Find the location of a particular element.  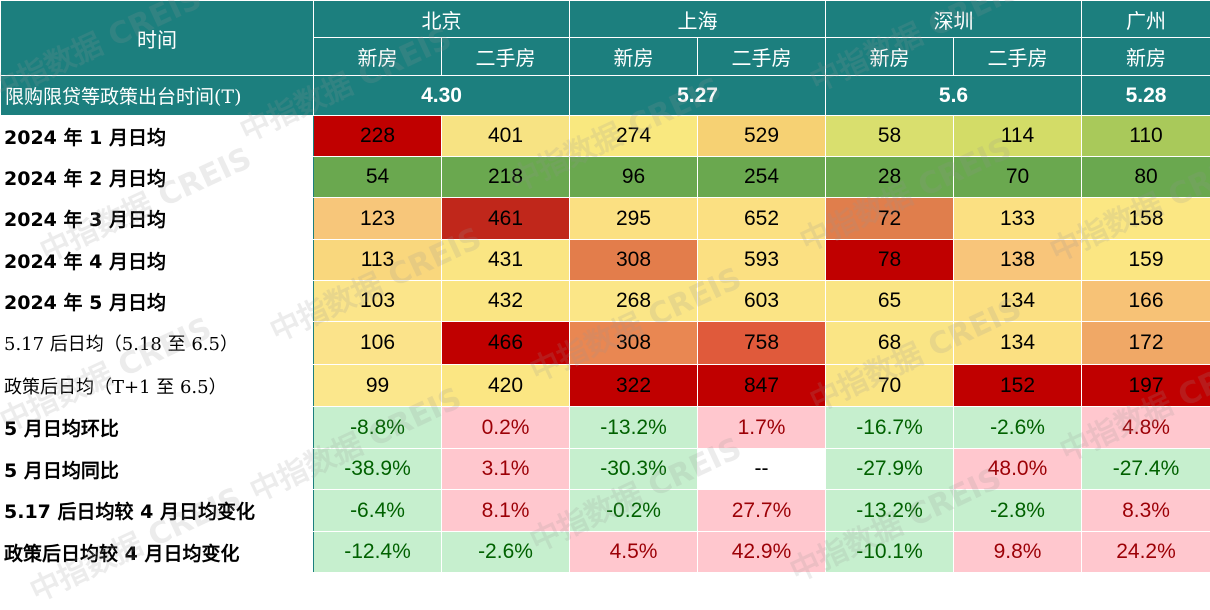

change-cell: -38.9% is located at coordinates (378, 469).